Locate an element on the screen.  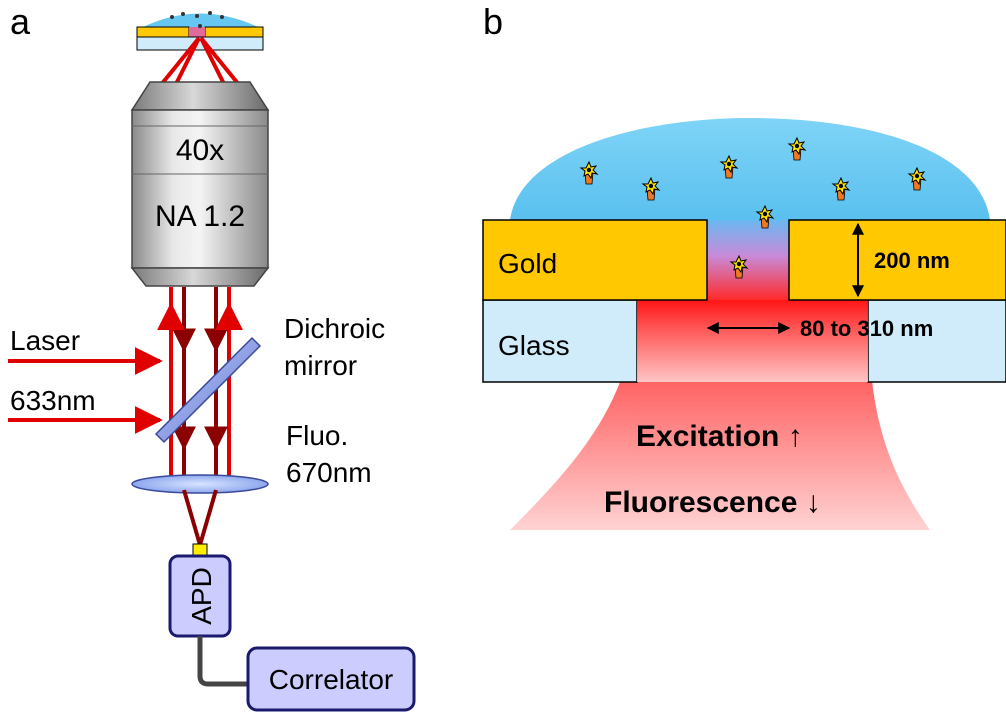
fluo-label-line1: Fluo. is located at coordinates (317, 435).